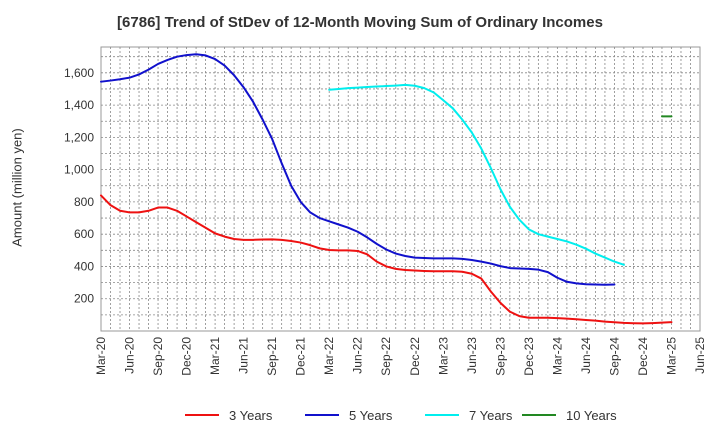  What do you see at coordinates (591, 415) in the screenshot?
I see `legend-label: 10 Years` at bounding box center [591, 415].